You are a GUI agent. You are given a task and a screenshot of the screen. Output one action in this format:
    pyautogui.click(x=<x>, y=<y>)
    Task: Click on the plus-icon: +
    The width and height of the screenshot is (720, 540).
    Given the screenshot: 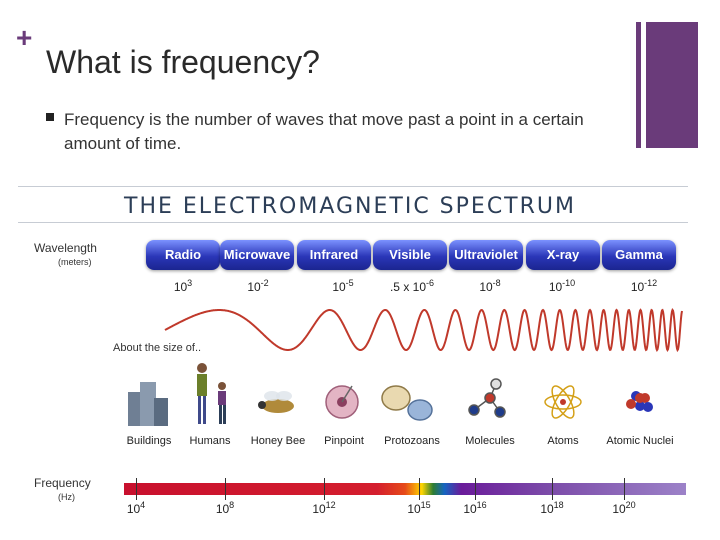 What is the action you would take?
    pyautogui.click(x=24, y=37)
    